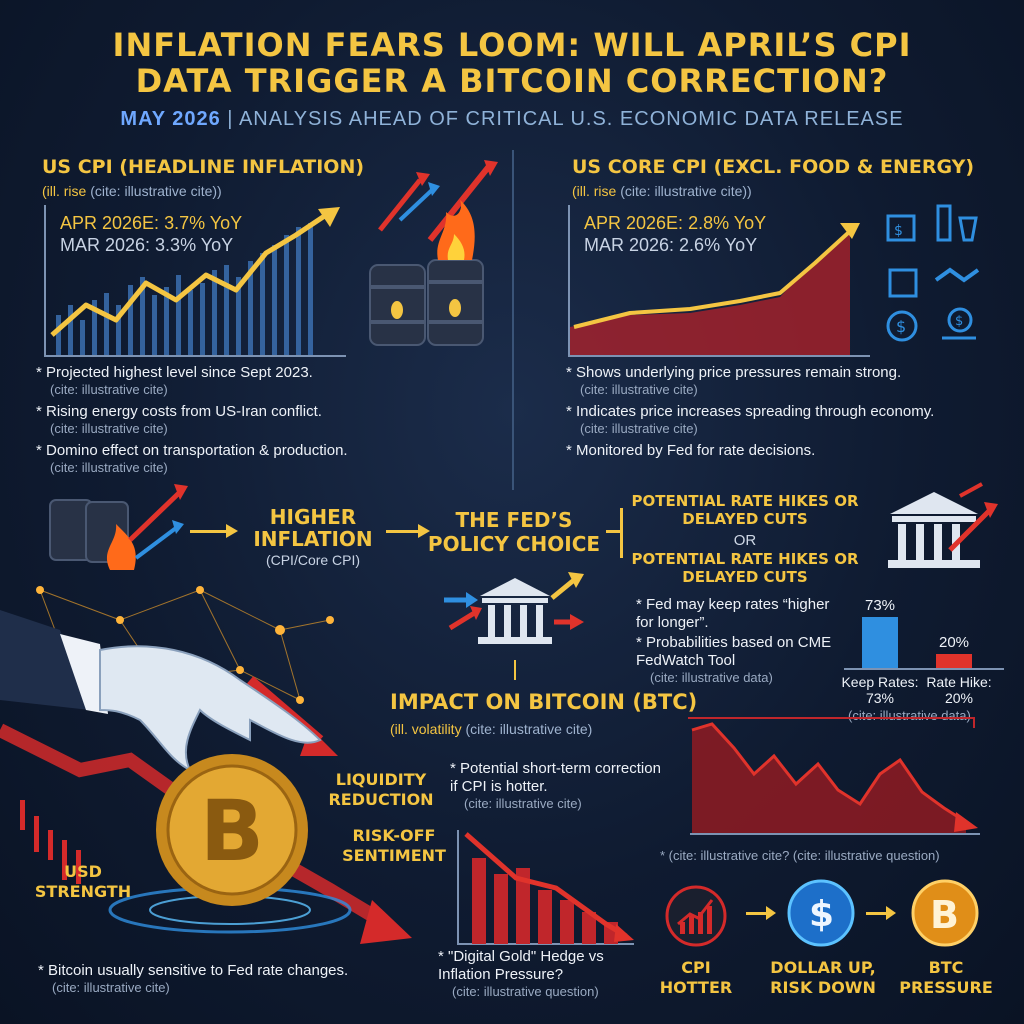 This screenshot has height=1024, width=1024. What do you see at coordinates (745, 510) in the screenshot?
I see `rate-option-1: POTENTIAL RATE HIKES OR DELAYED CUTS` at bounding box center [745, 510].